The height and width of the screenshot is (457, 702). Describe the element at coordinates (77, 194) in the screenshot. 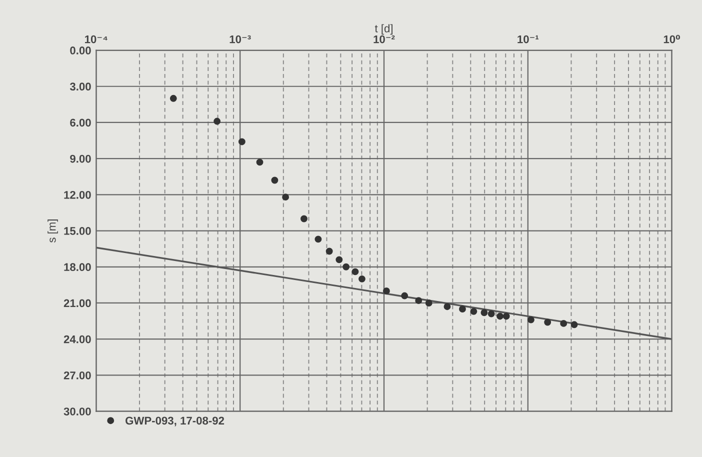

I see `y-tick-label: 12.00` at that location.